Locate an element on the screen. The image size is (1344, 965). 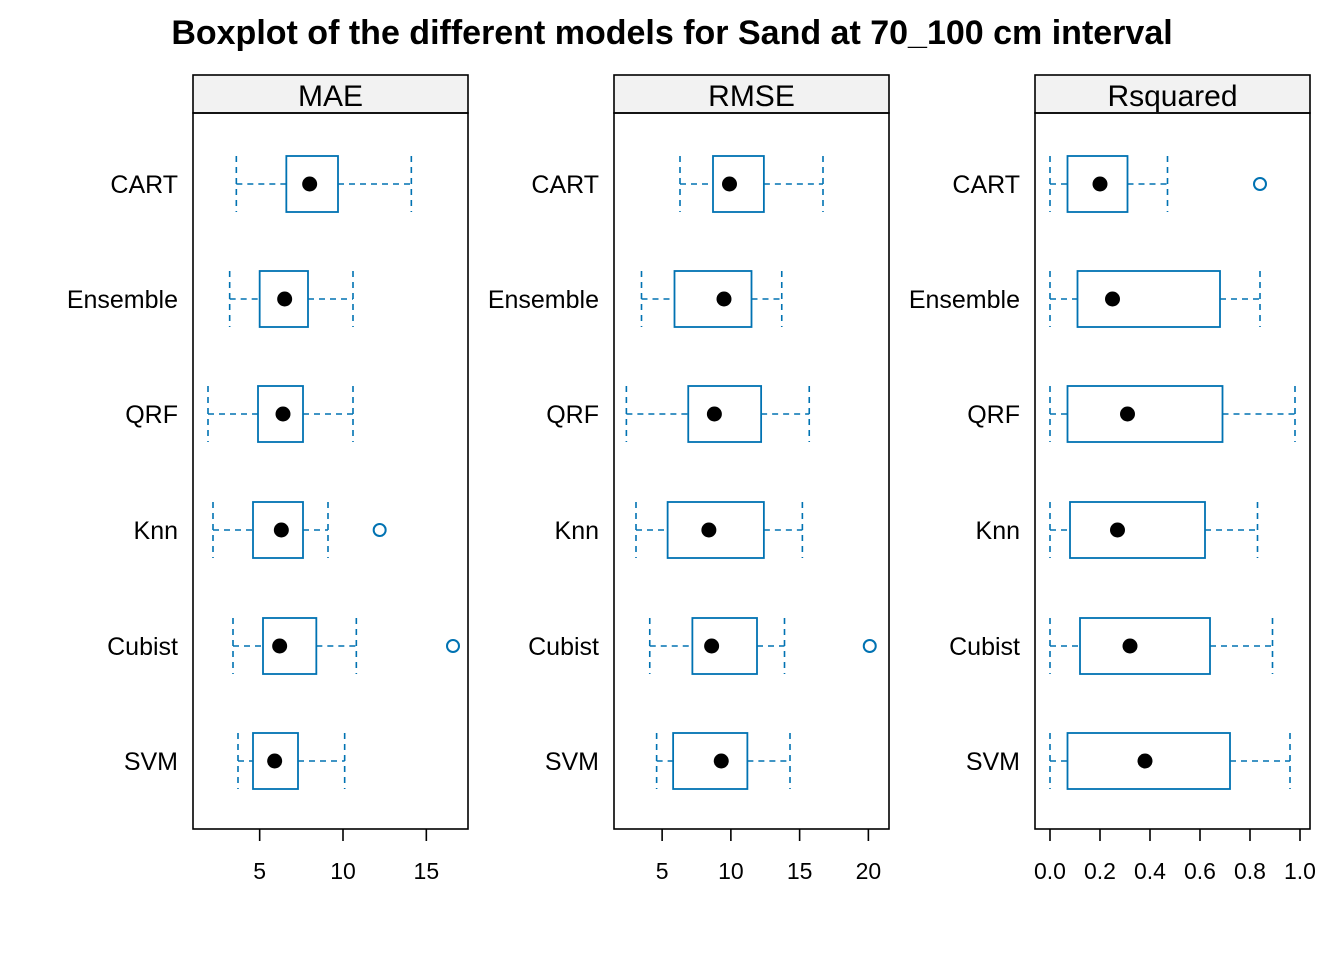
strip-label: MAE is located at coordinates (330, 96).